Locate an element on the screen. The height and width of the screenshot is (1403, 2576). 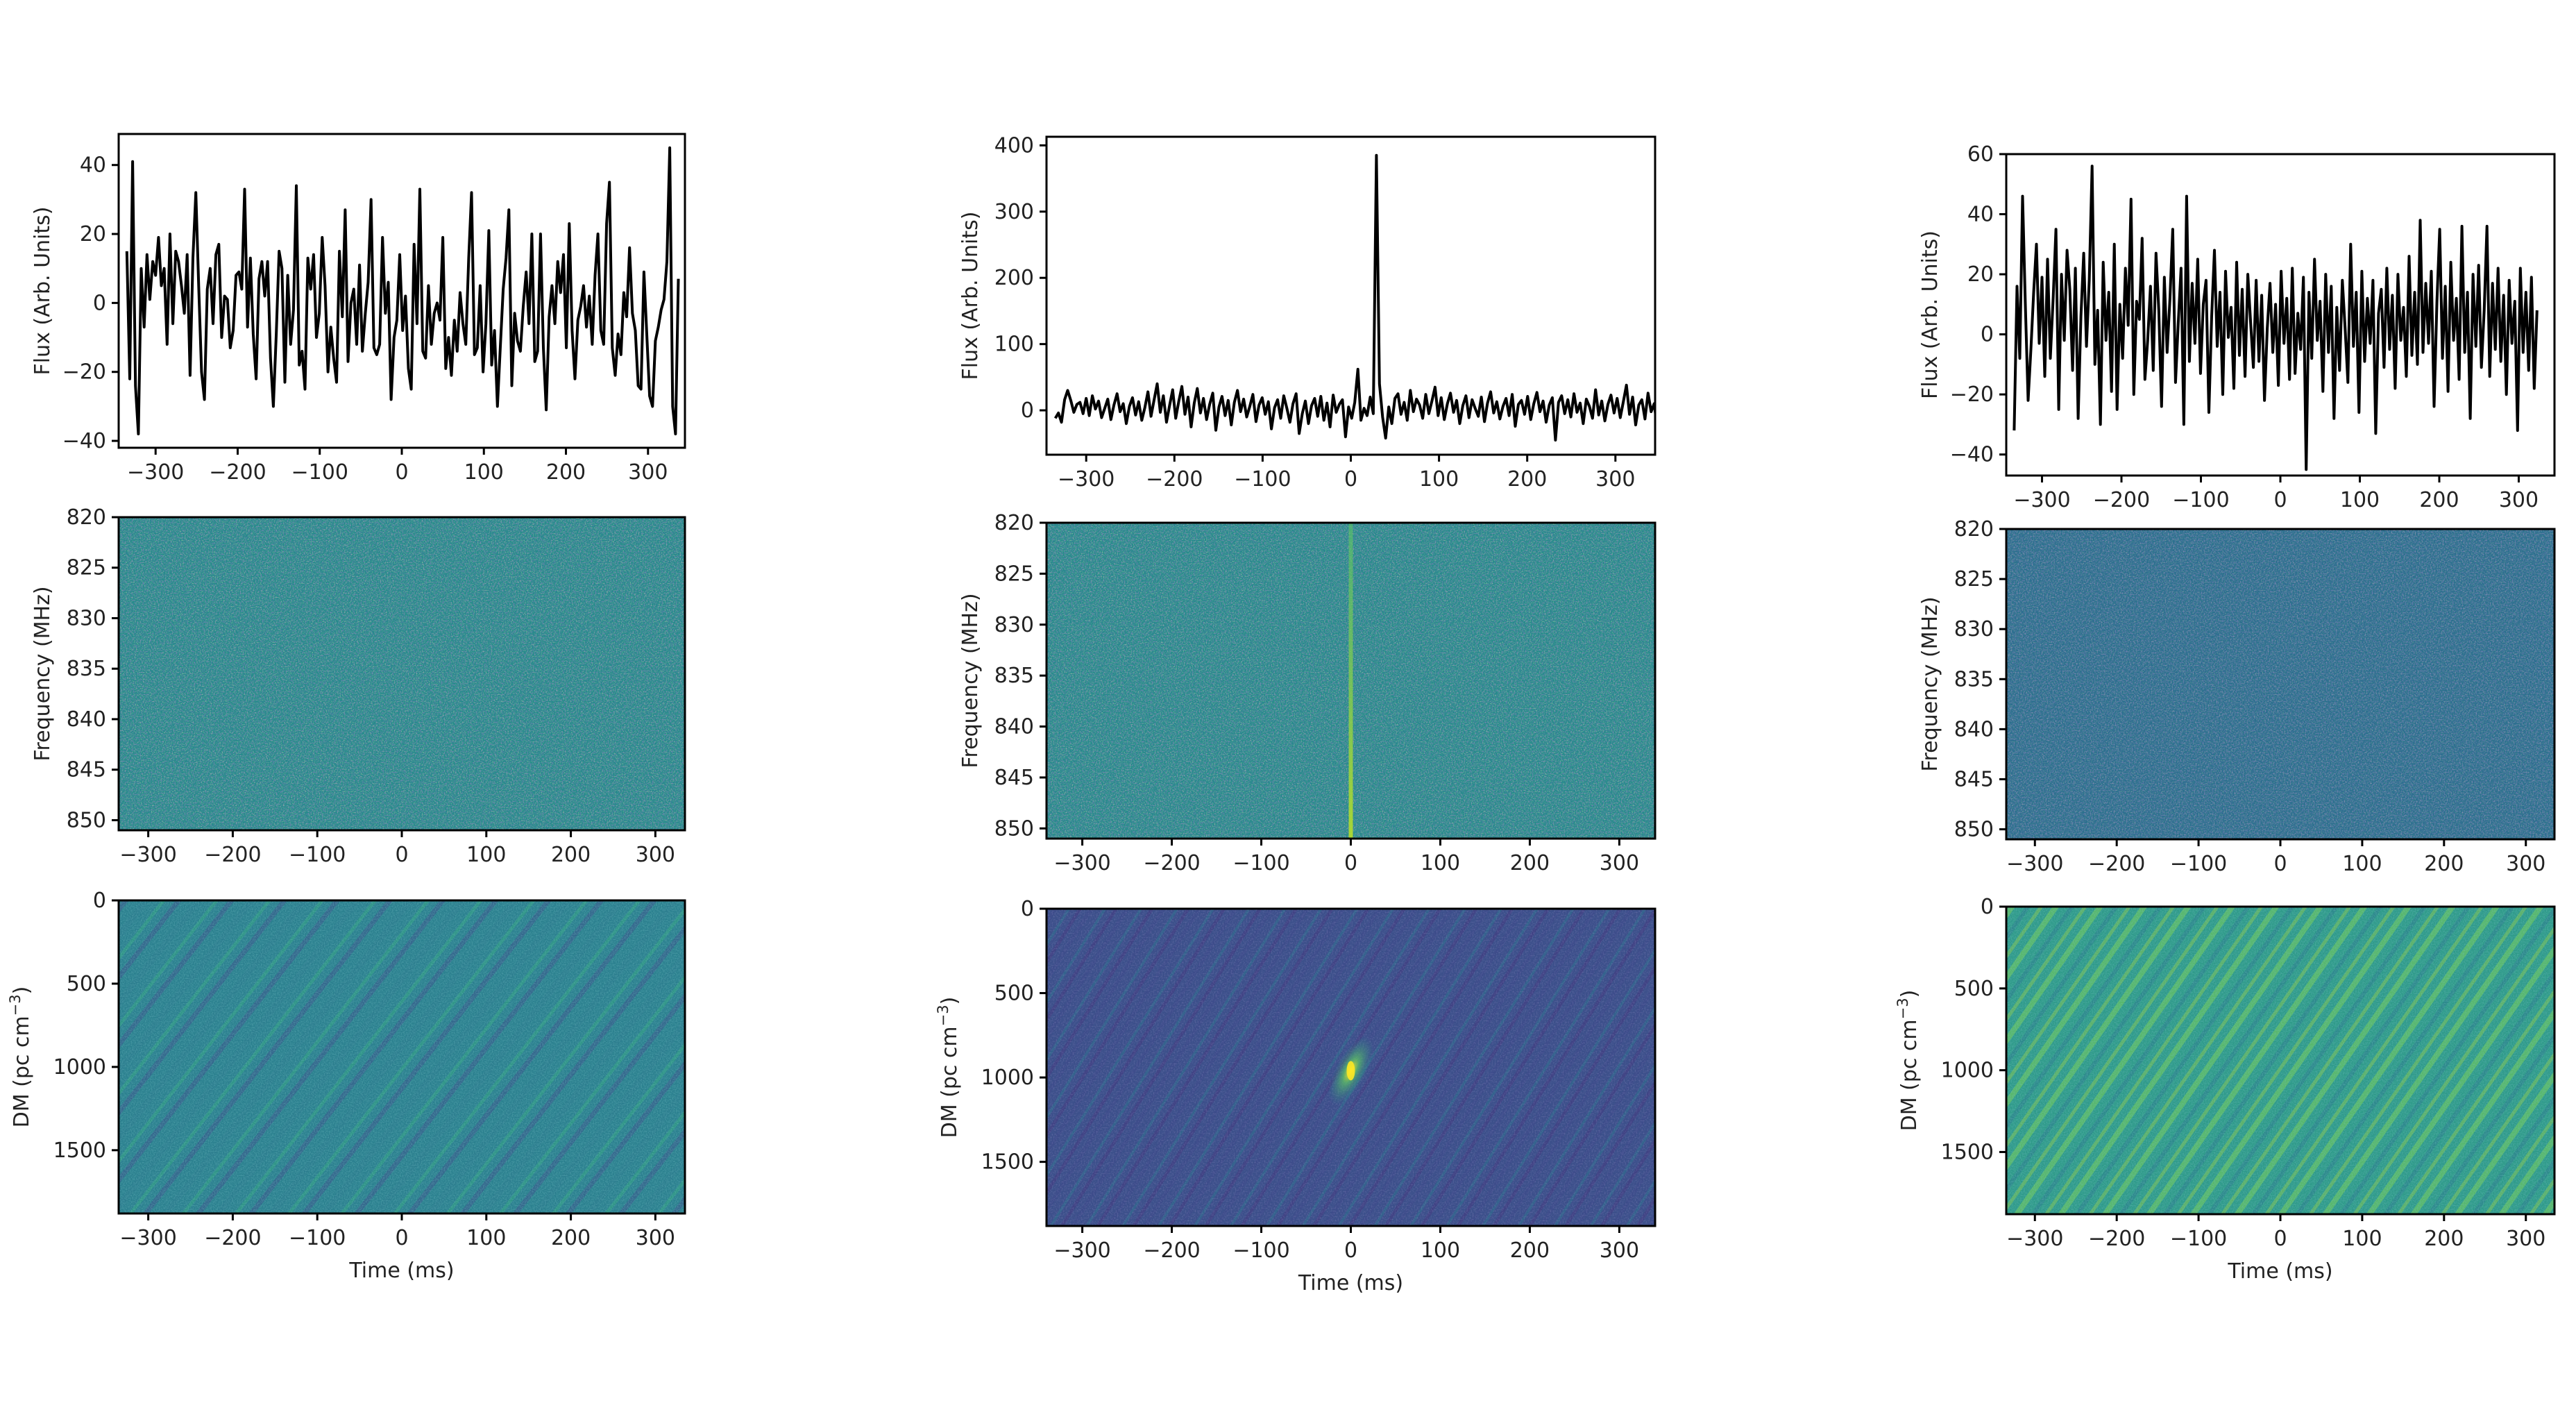
y-tick-label: 850 is located at coordinates (1974, 830).